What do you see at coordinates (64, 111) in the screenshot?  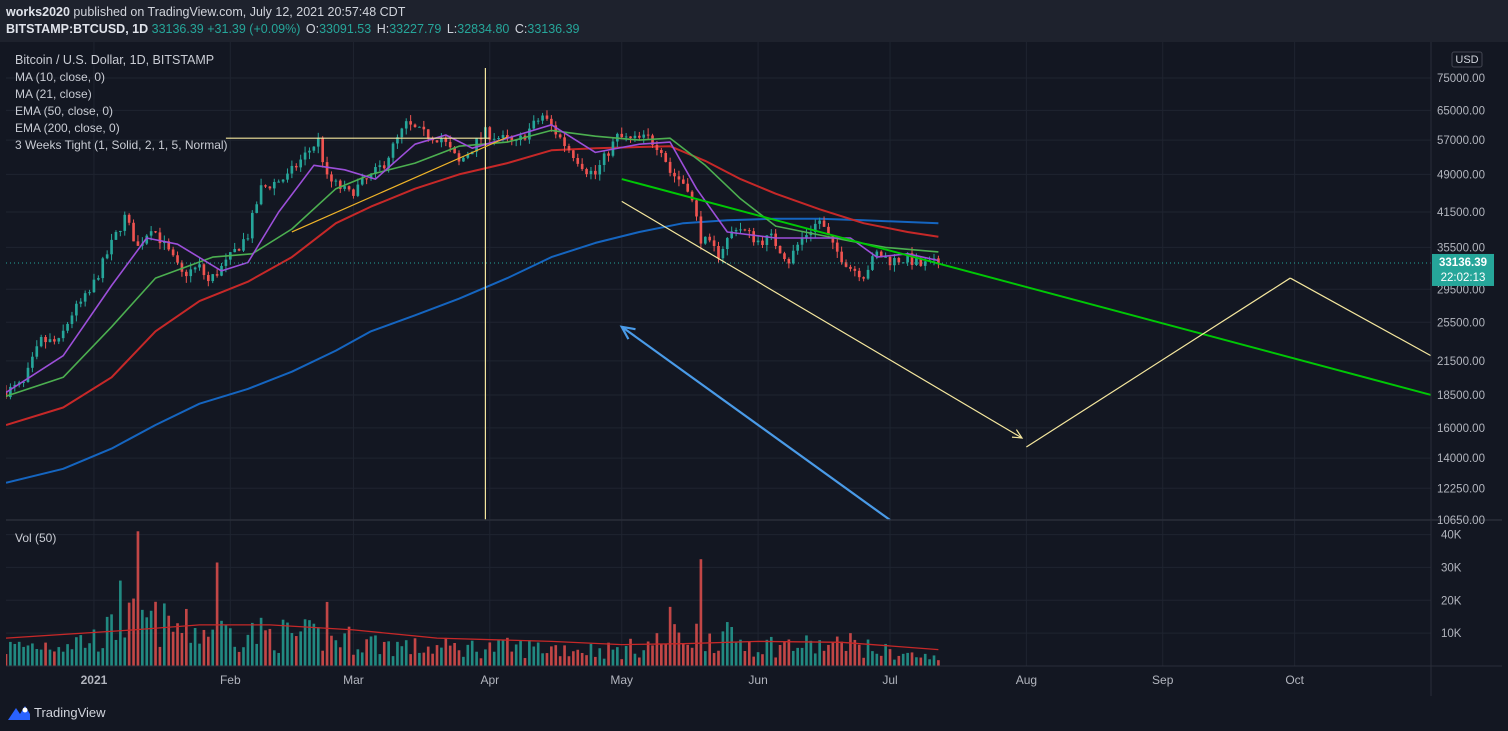 I see `legend-ema50: EMA (50, close, 0)` at bounding box center [64, 111].